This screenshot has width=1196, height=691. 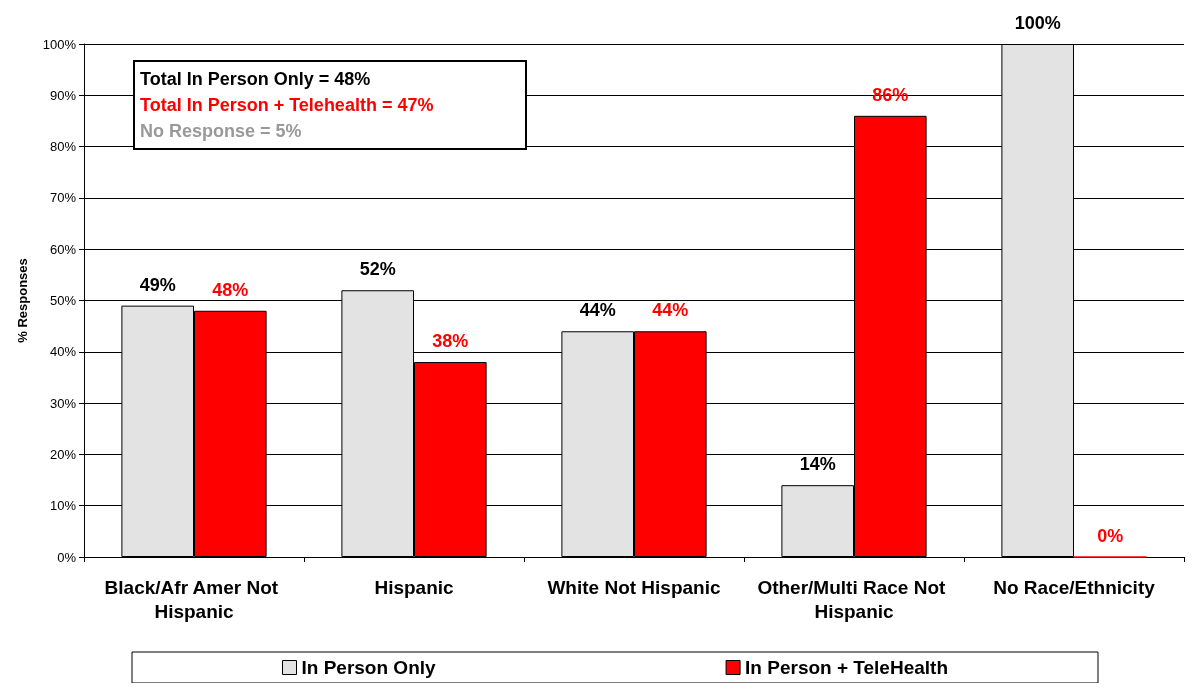 I want to click on data-label: 100%, so click(x=1037, y=23).